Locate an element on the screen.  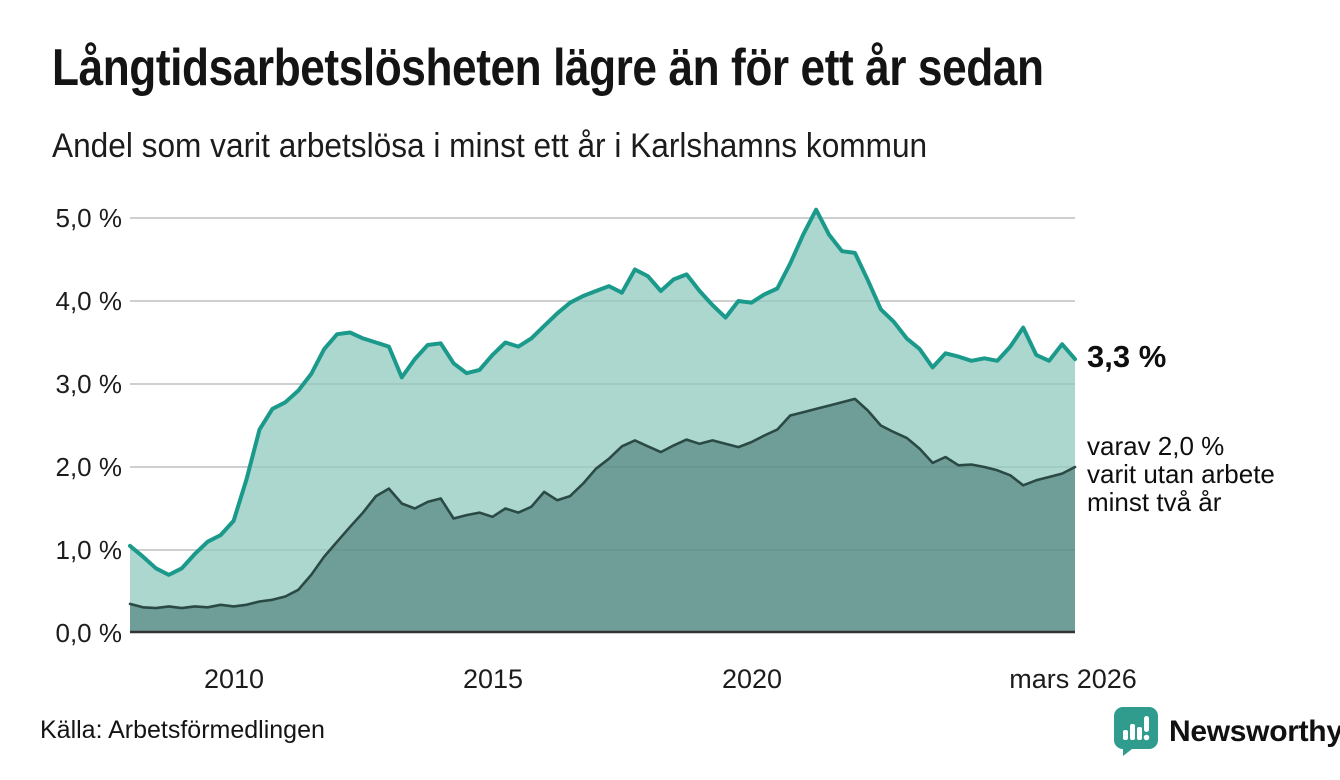
y-tick-label: 0,0 % is located at coordinates (89, 633).